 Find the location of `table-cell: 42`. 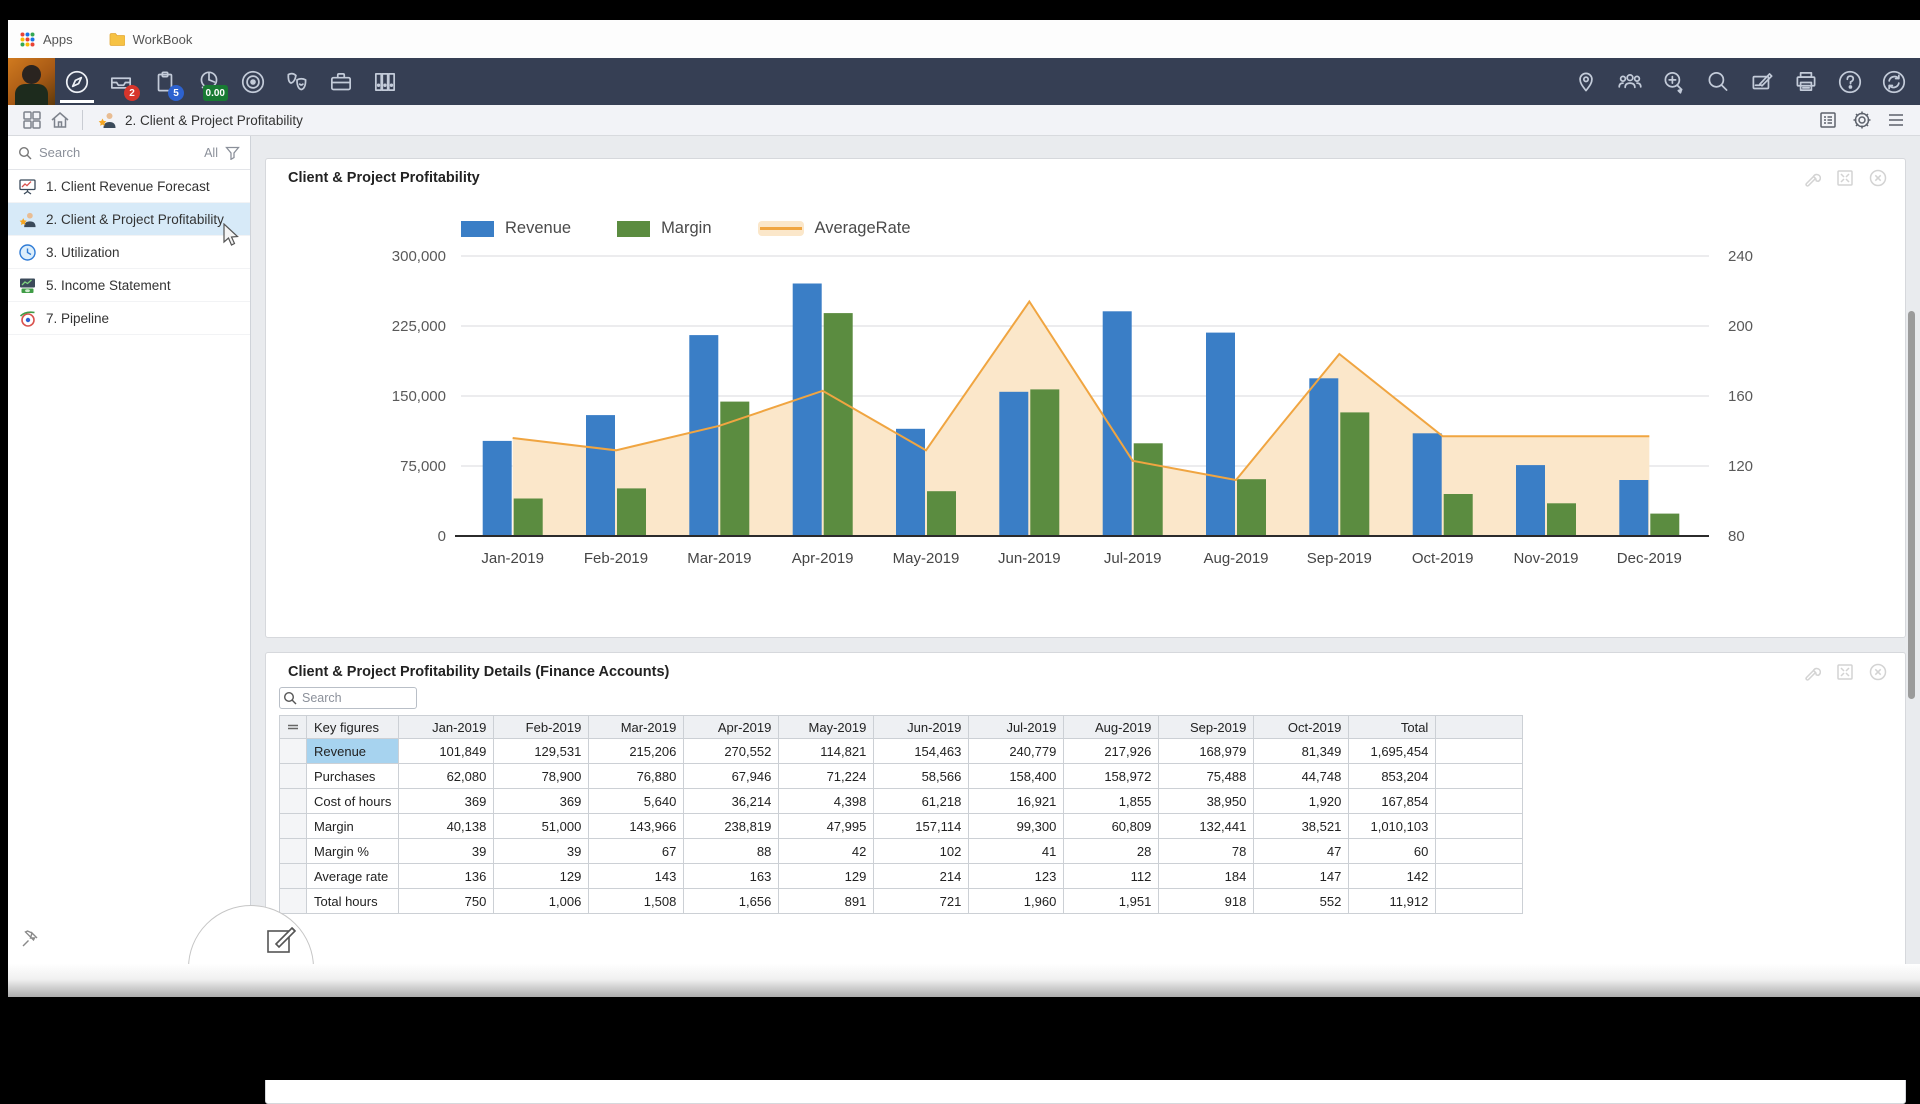

table-cell: 42 is located at coordinates (826, 851).